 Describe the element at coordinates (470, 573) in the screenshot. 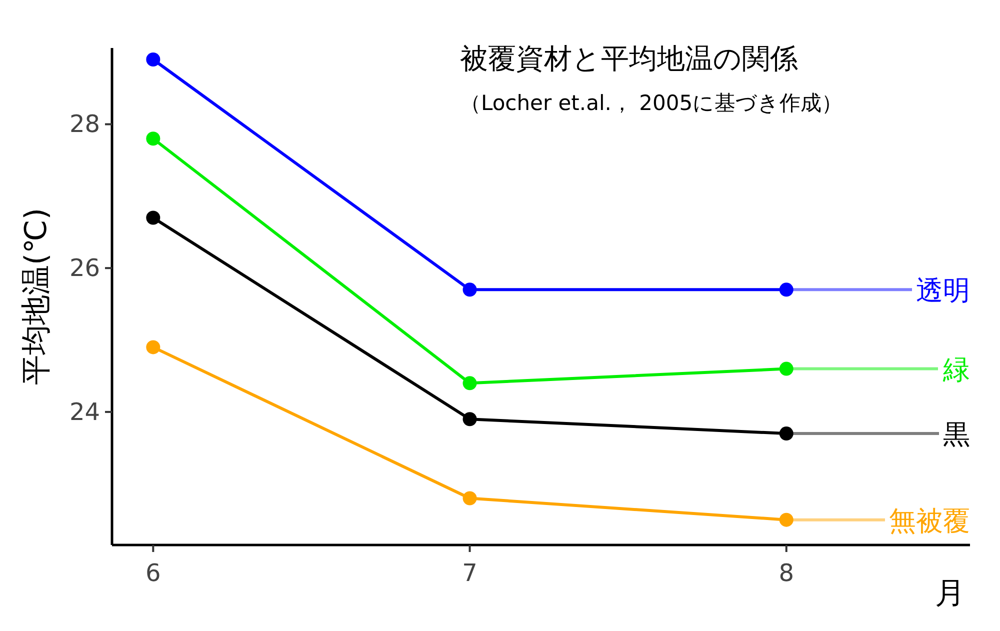

I see `x-tick-label: 7` at that location.